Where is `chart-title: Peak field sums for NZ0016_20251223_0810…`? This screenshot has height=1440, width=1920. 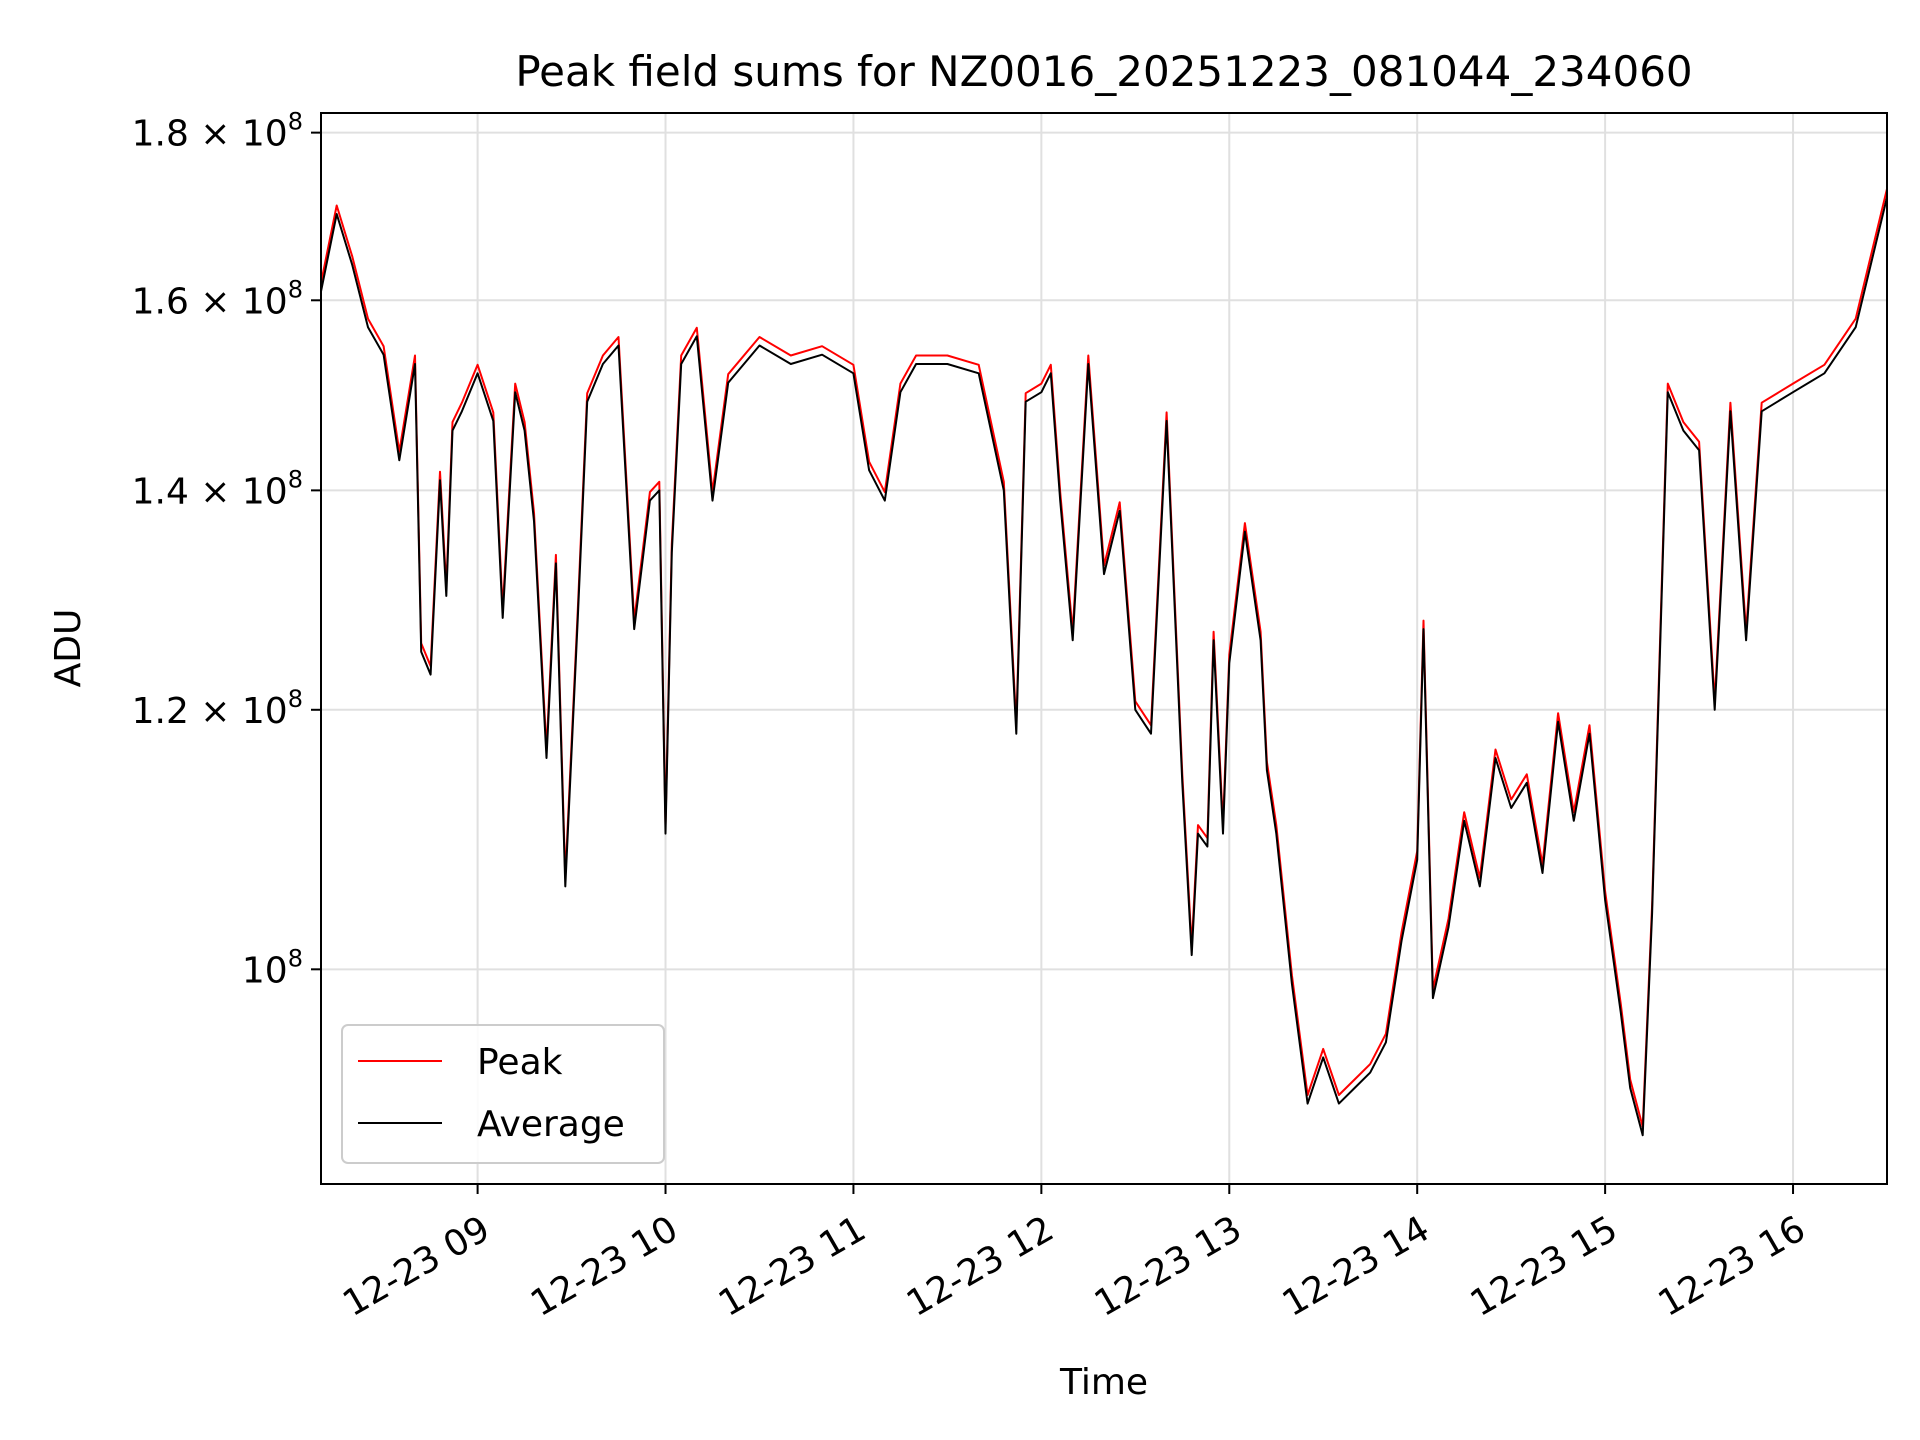
chart-title: Peak field sums for NZ0016_20251223_0810… is located at coordinates (1103, 71).